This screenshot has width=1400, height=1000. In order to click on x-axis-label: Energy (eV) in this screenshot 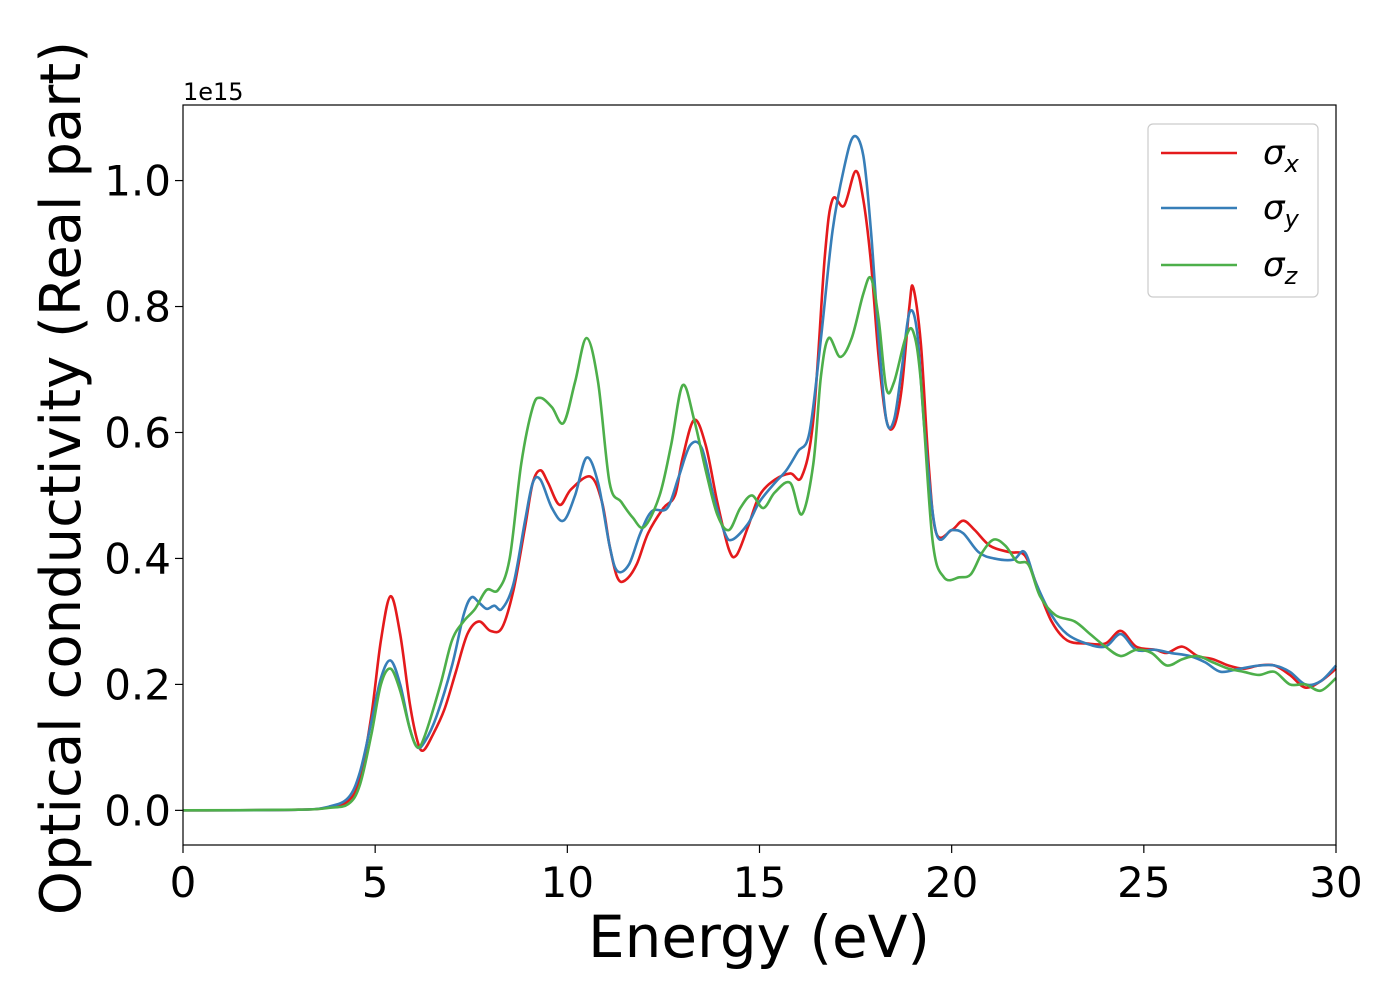, I will do `click(759, 937)`.